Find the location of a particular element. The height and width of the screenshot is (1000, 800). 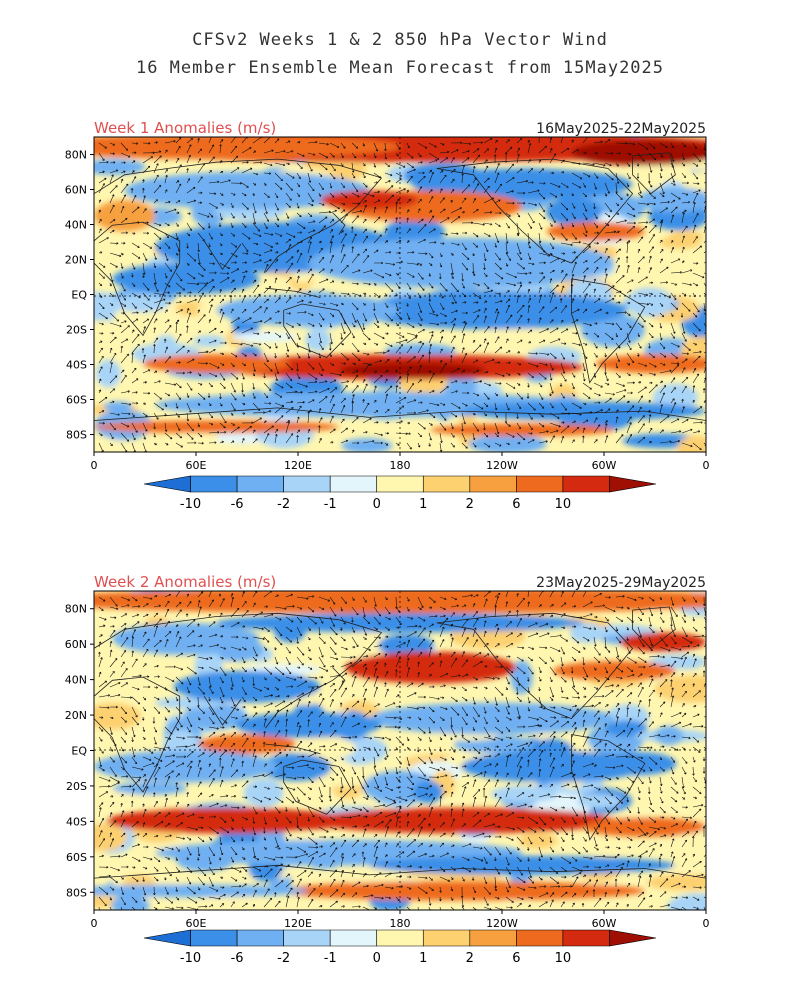

lat-tick-label: EQ is located at coordinates (79, 751).